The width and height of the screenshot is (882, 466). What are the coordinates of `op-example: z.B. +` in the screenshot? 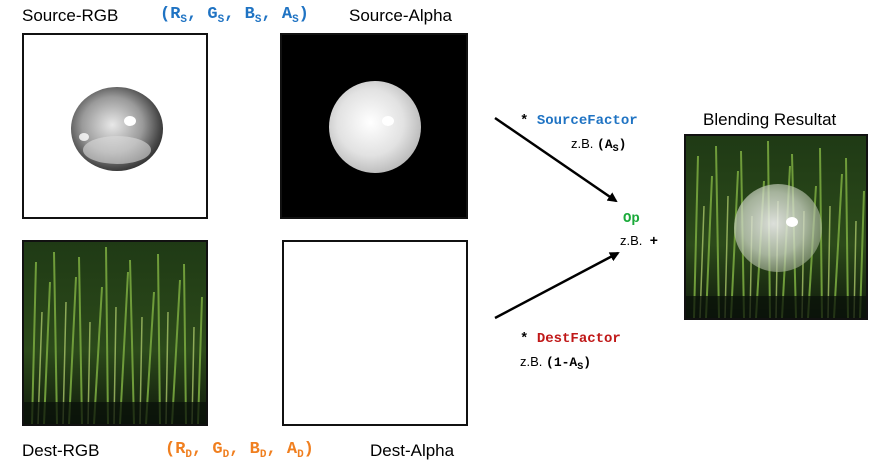 It's located at (639, 241).